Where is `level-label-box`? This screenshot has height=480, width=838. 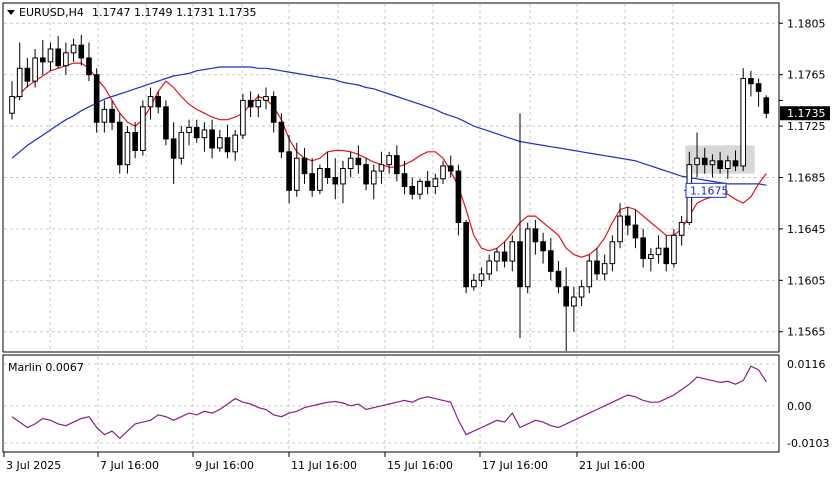 level-label-box is located at coordinates (706, 190).